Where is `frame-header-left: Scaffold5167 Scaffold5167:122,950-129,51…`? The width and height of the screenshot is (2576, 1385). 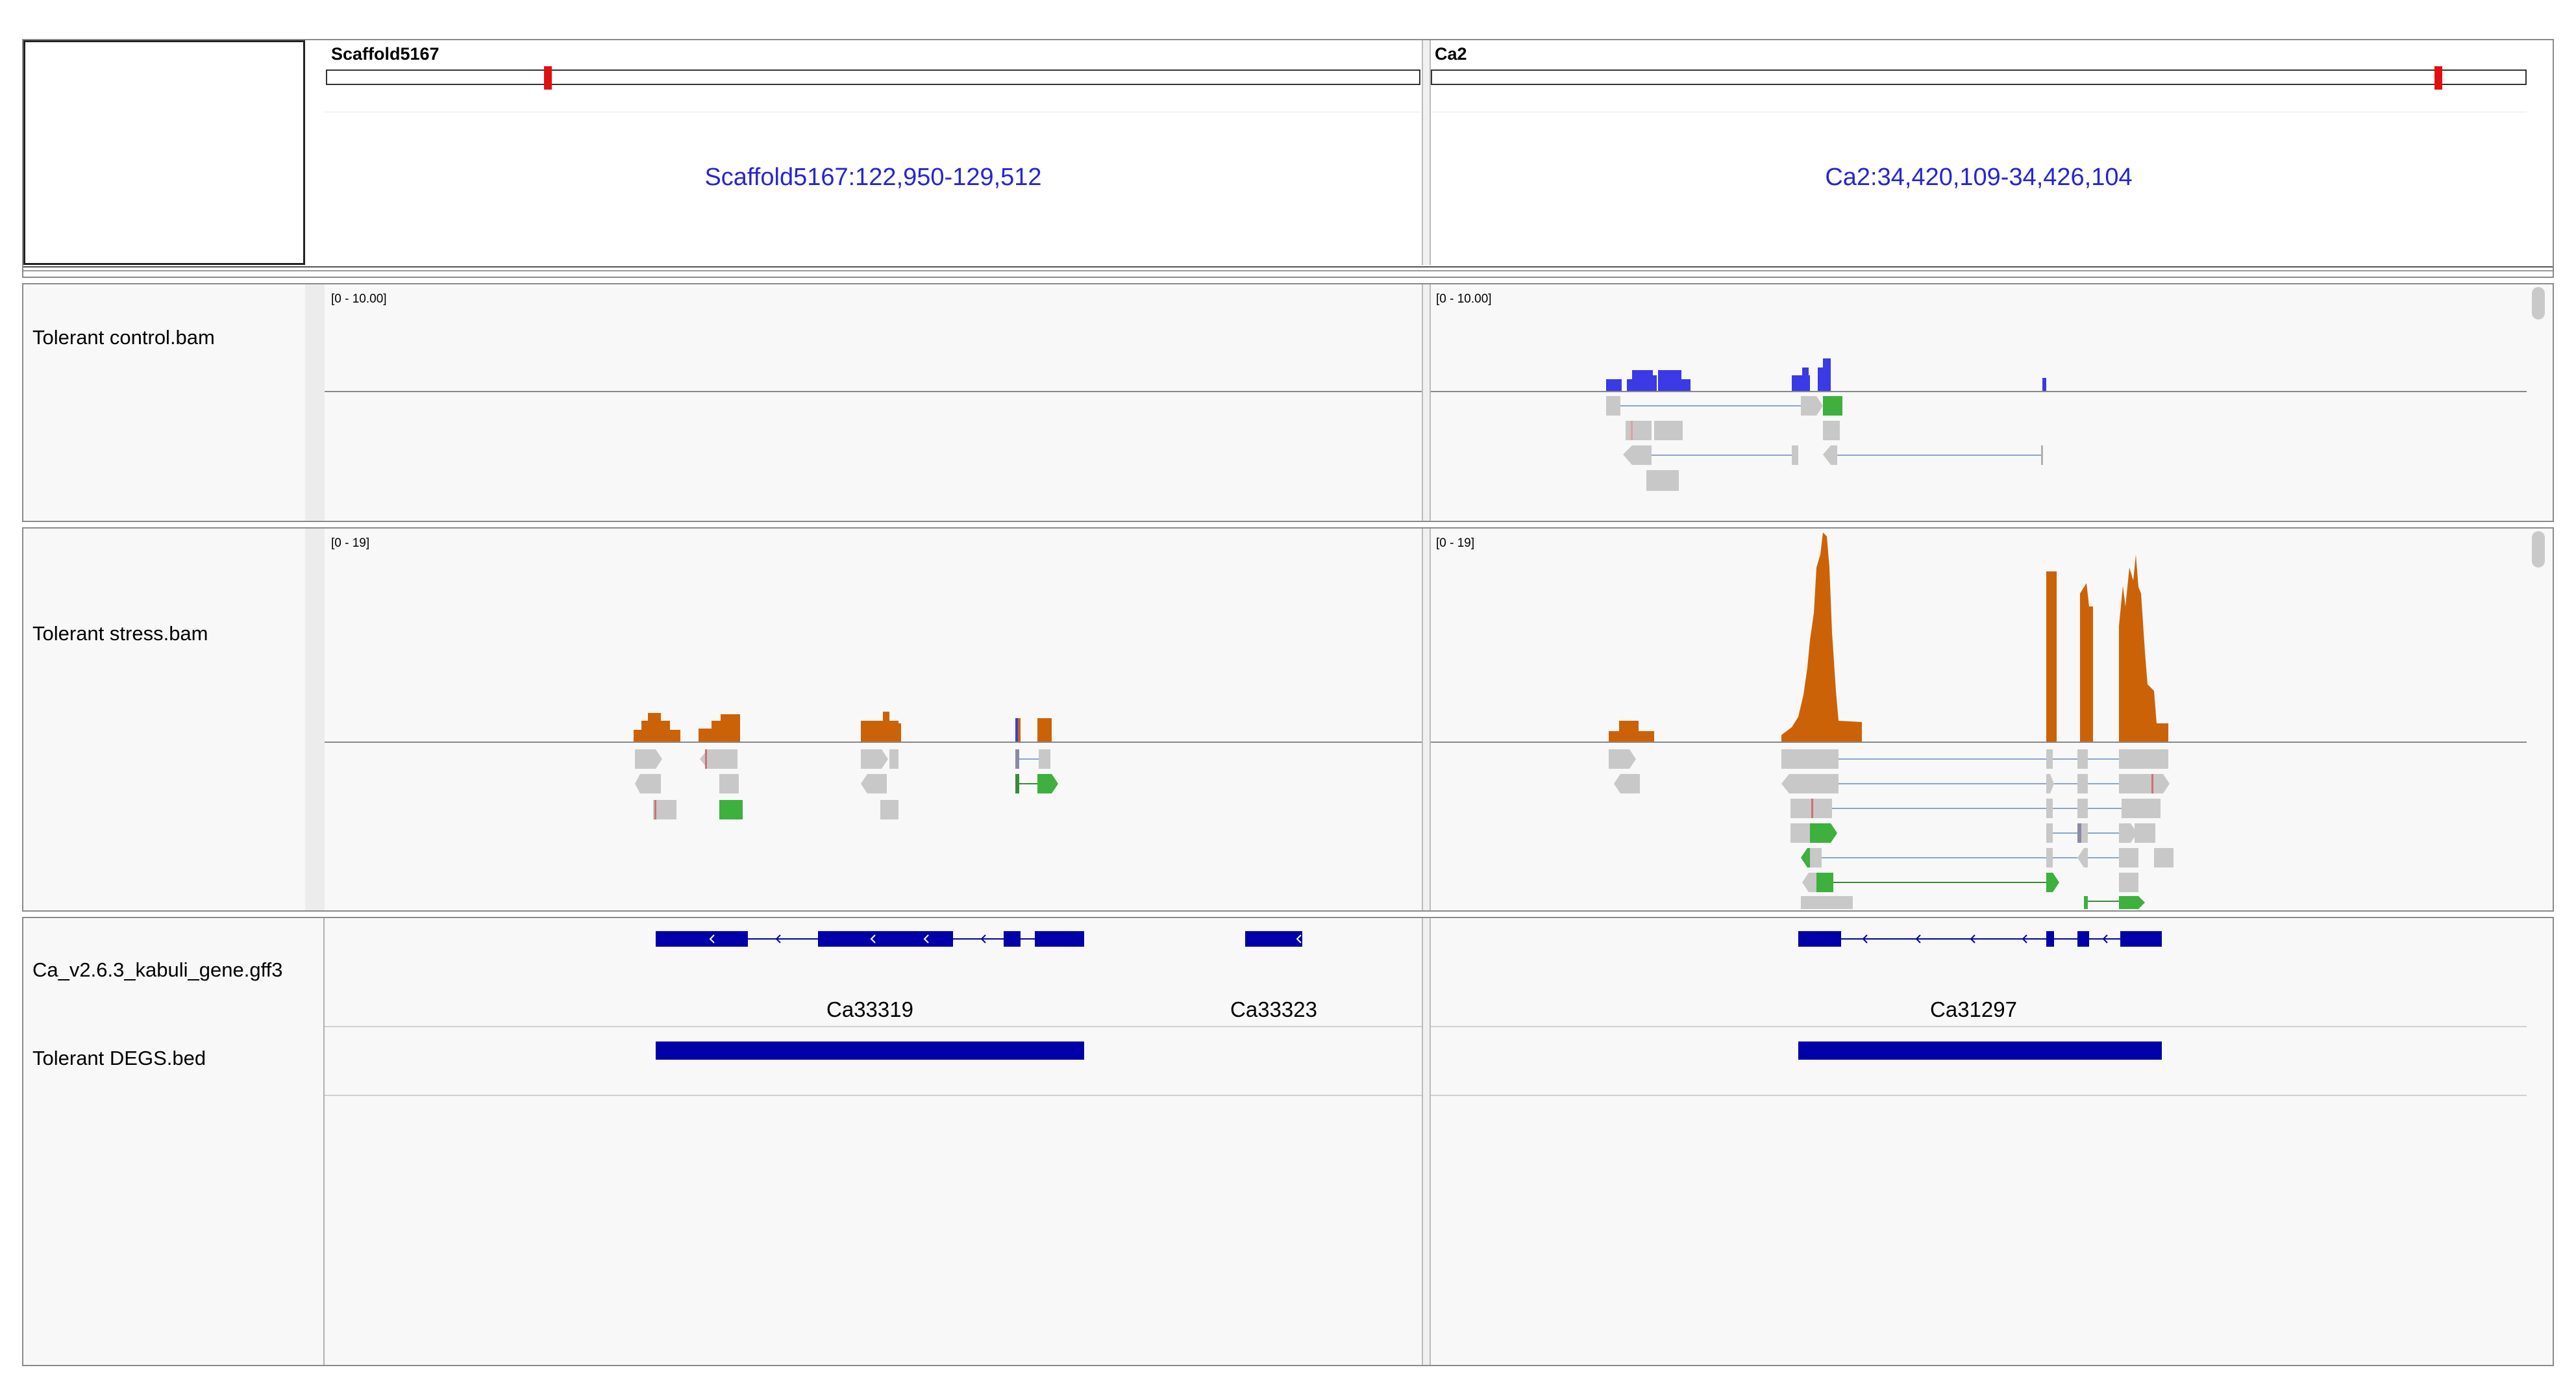 frame-header-left: Scaffold5167 Scaffold5167:122,950-129,51… is located at coordinates (873, 153).